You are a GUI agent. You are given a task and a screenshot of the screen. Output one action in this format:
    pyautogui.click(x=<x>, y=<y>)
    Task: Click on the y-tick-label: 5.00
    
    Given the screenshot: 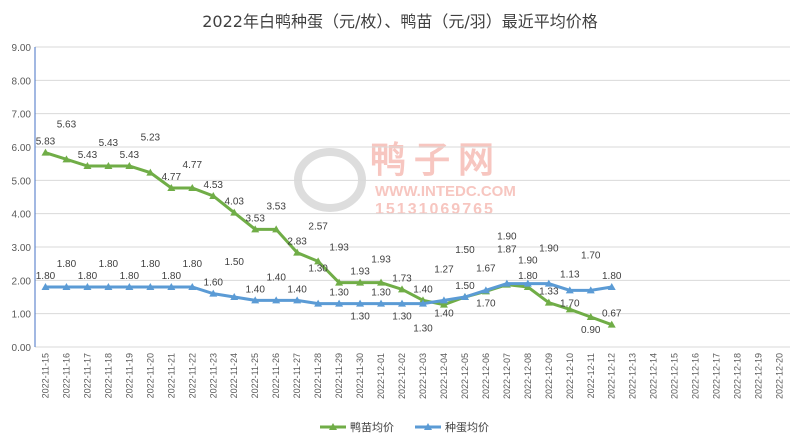 What is the action you would take?
    pyautogui.click(x=22, y=181)
    